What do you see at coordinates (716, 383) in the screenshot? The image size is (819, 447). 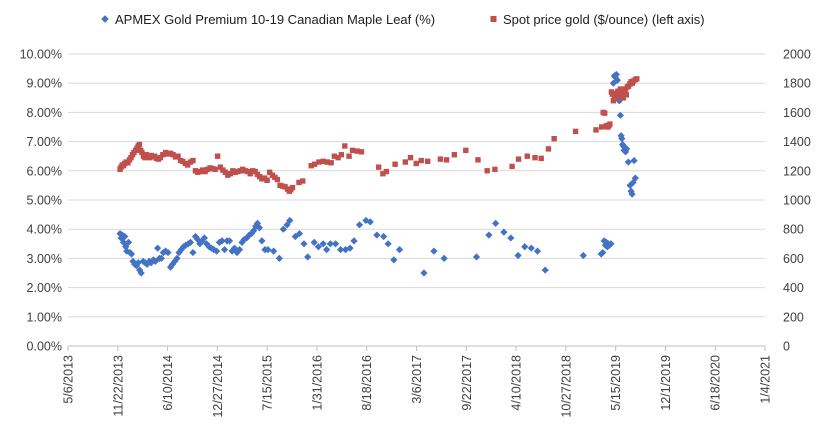 I see `x-tick-label: 6/18/2020` at bounding box center [716, 383].